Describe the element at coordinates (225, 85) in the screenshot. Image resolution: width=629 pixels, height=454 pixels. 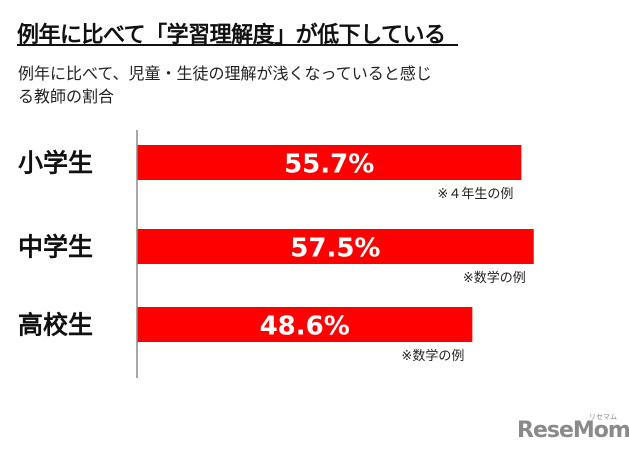
I see `chart-subtitle: 例年に比べて、児童・生徒の理解が浅くなっていると感じる教師の割合` at that location.